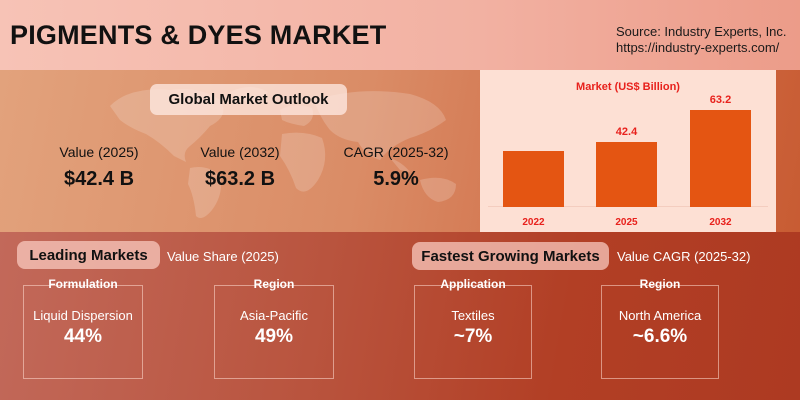 This screenshot has width=800, height=400. What do you see at coordinates (660, 336) in the screenshot?
I see `card-value: ~6.6%` at bounding box center [660, 336].